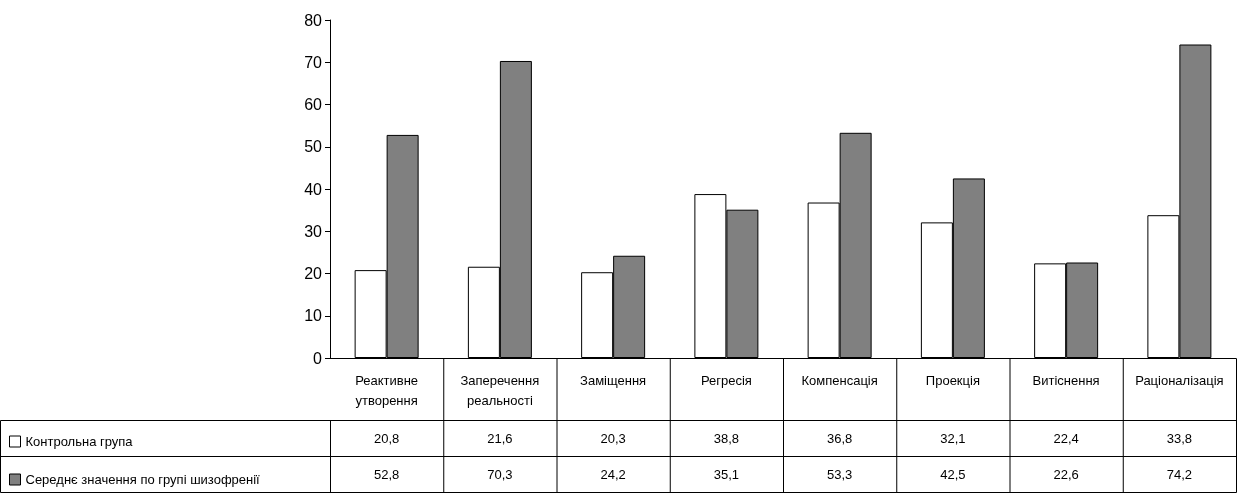  I want to click on legend-label: Середнє значення по групі шизофренії, so click(143, 479).